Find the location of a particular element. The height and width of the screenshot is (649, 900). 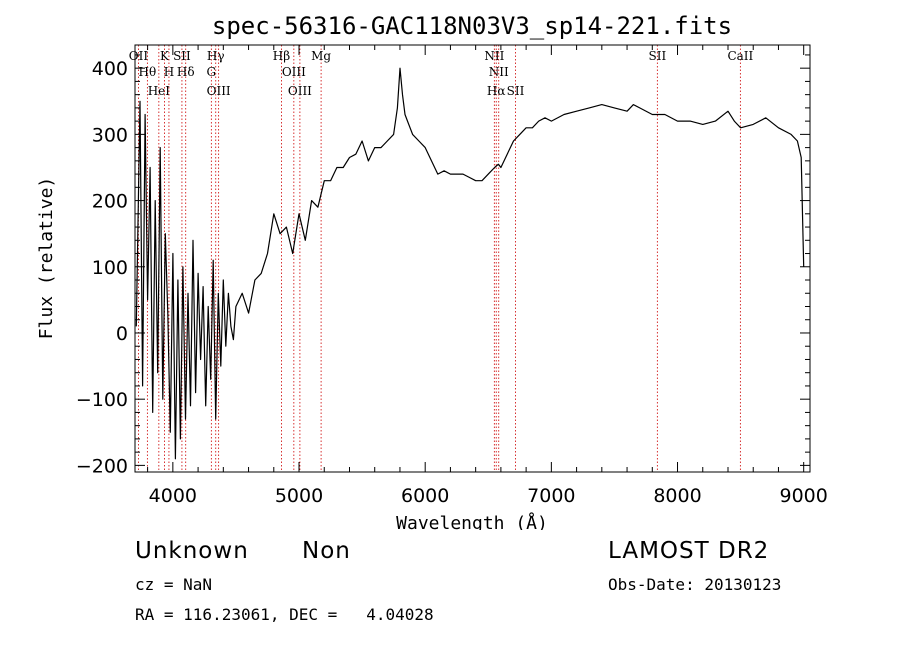

x-axis-label: Wavelength (Å) is located at coordinates (472, 521).